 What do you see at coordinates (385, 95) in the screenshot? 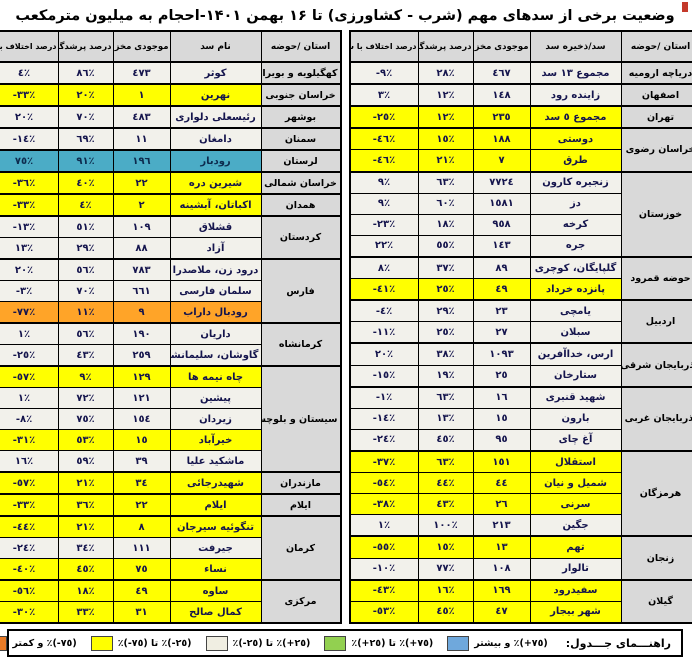
I see `diff-vs-last-year-cell: ٣٪` at bounding box center [385, 95].